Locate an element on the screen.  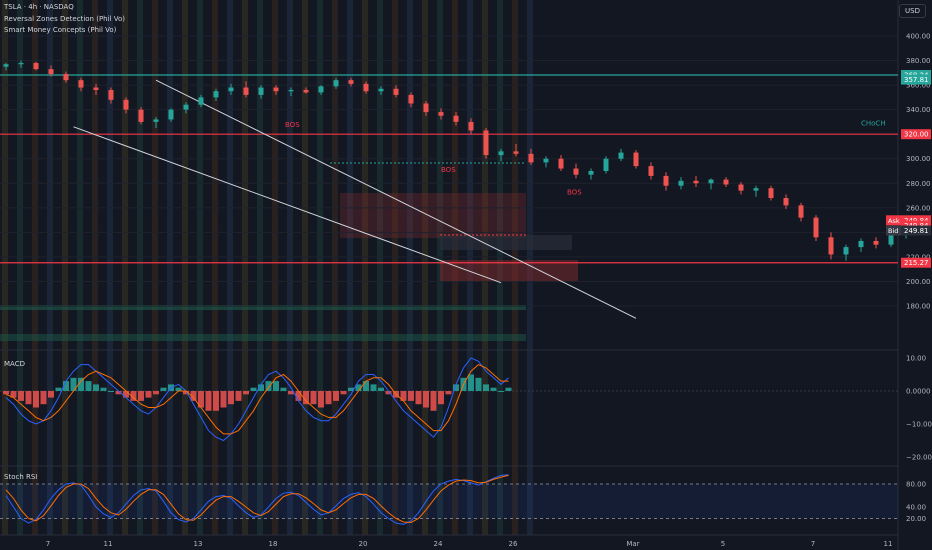
ask-tag-bg is located at coordinates (893, 220).